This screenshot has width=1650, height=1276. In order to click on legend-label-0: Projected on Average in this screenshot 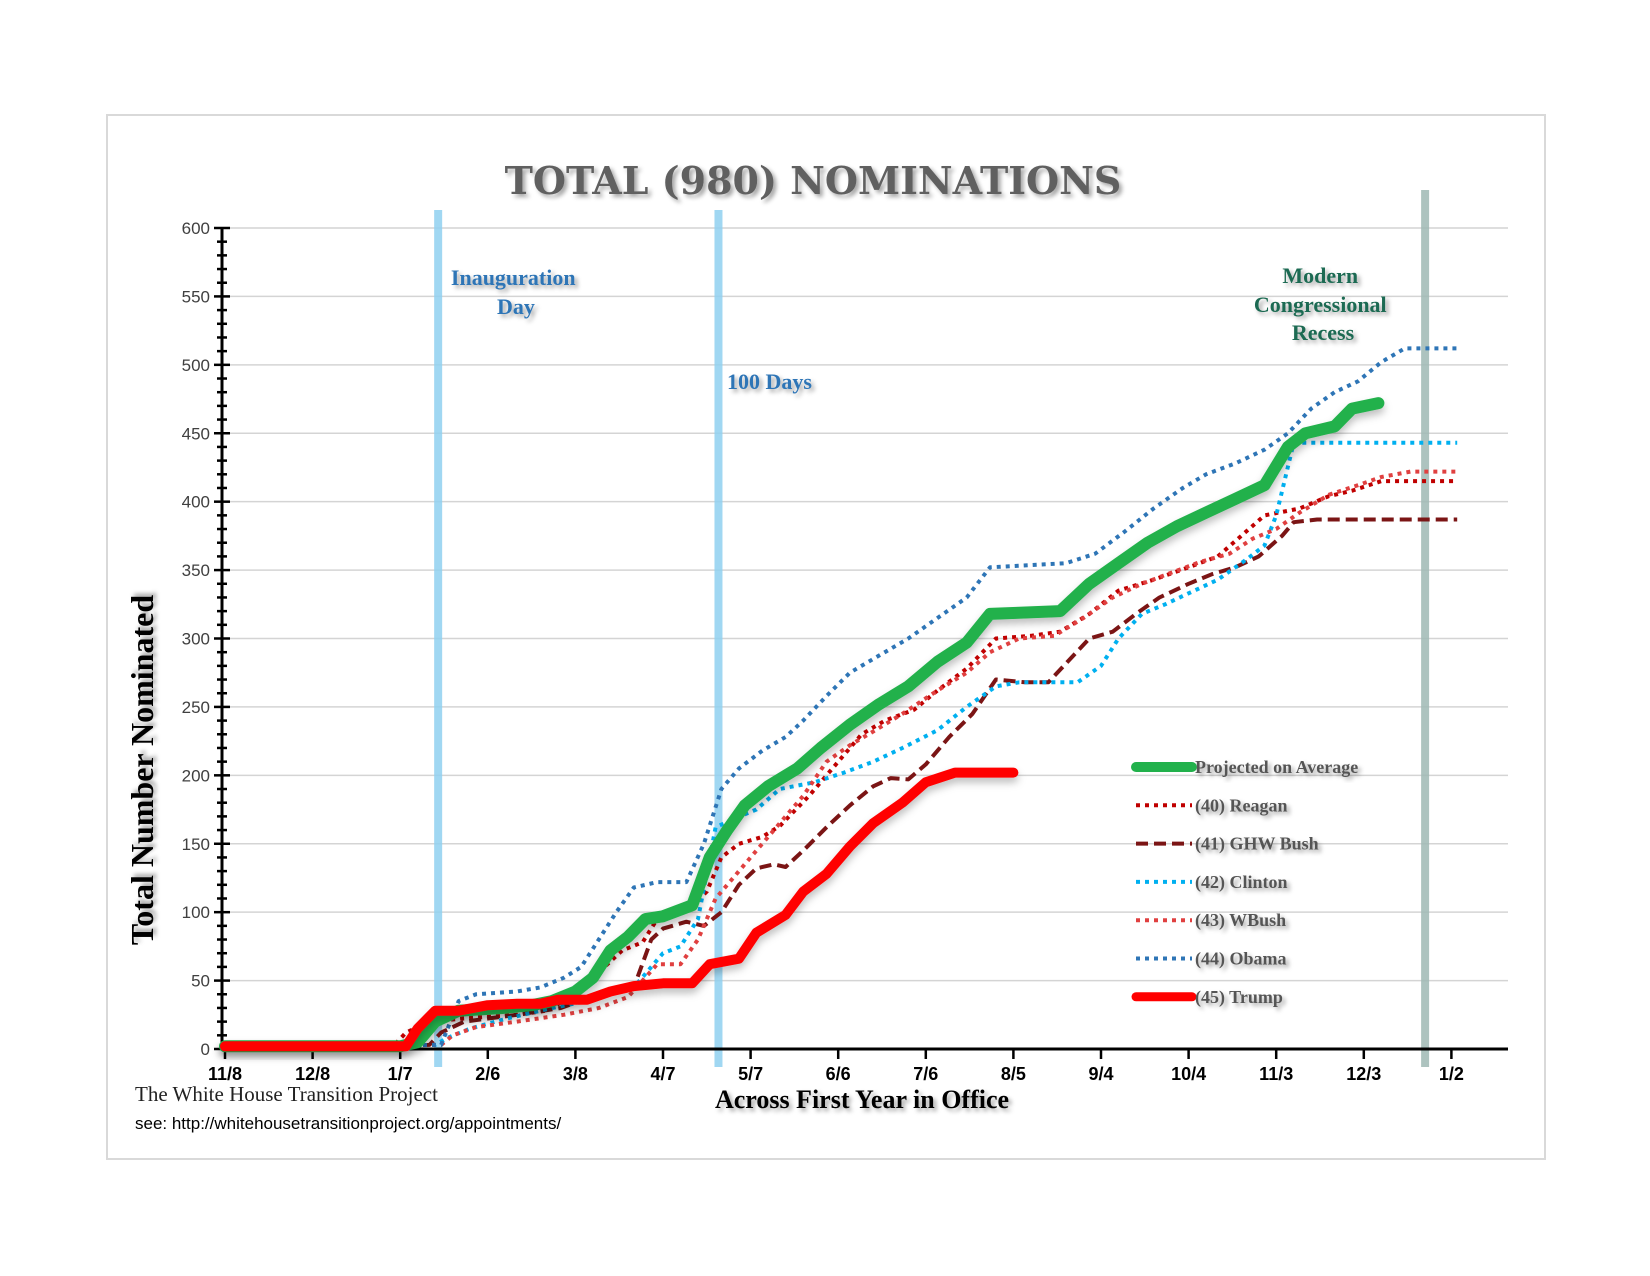, I will do `click(1276, 767)`.